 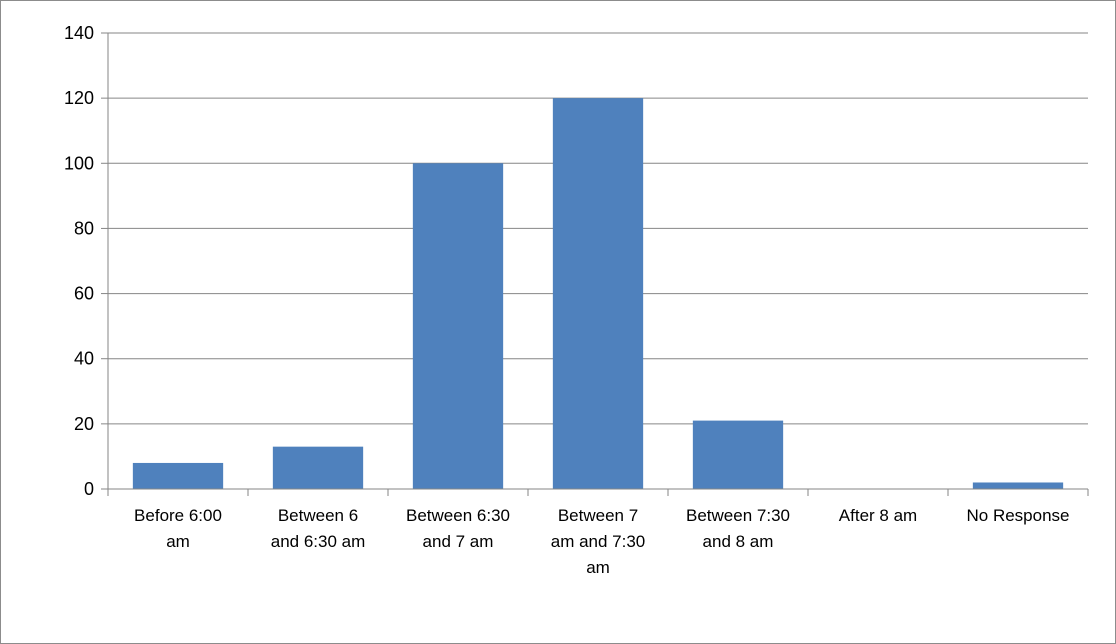 I want to click on y-tick-label: 40, so click(x=84, y=359).